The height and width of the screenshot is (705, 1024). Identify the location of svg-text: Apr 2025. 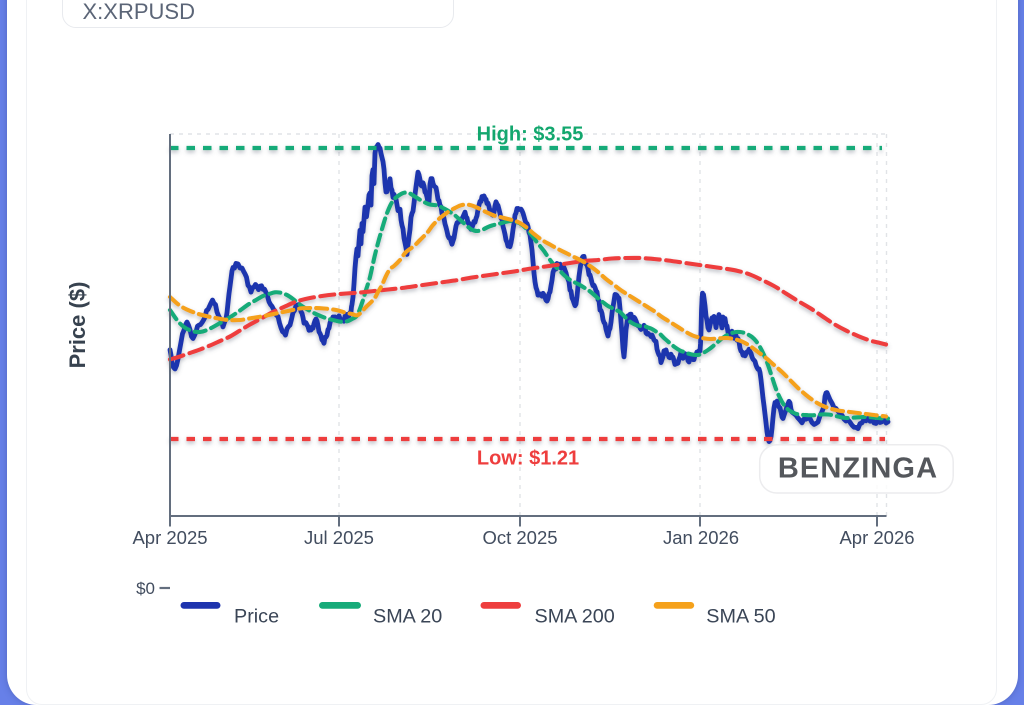
(169, 537).